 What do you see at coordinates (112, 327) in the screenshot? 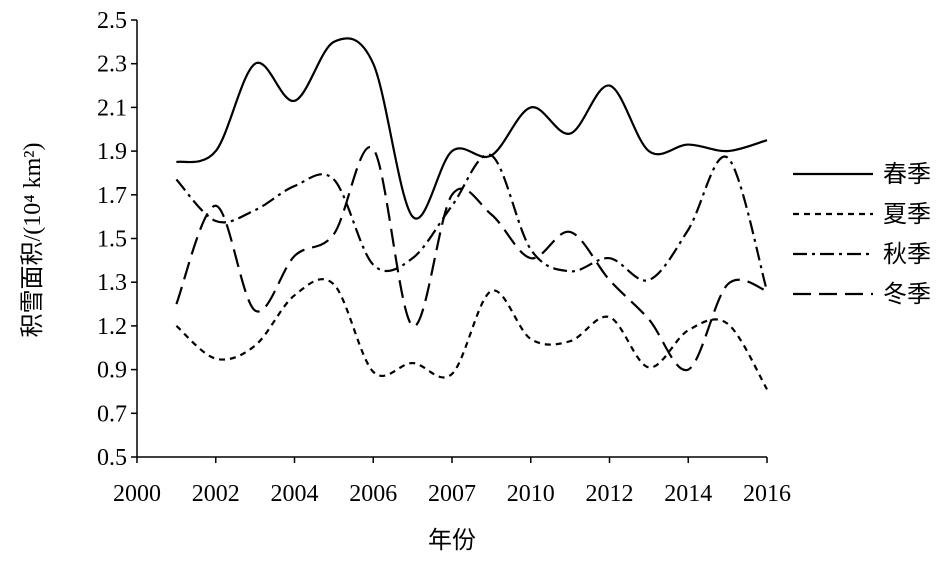
I see `y-tick-label: 1.2` at bounding box center [112, 327].